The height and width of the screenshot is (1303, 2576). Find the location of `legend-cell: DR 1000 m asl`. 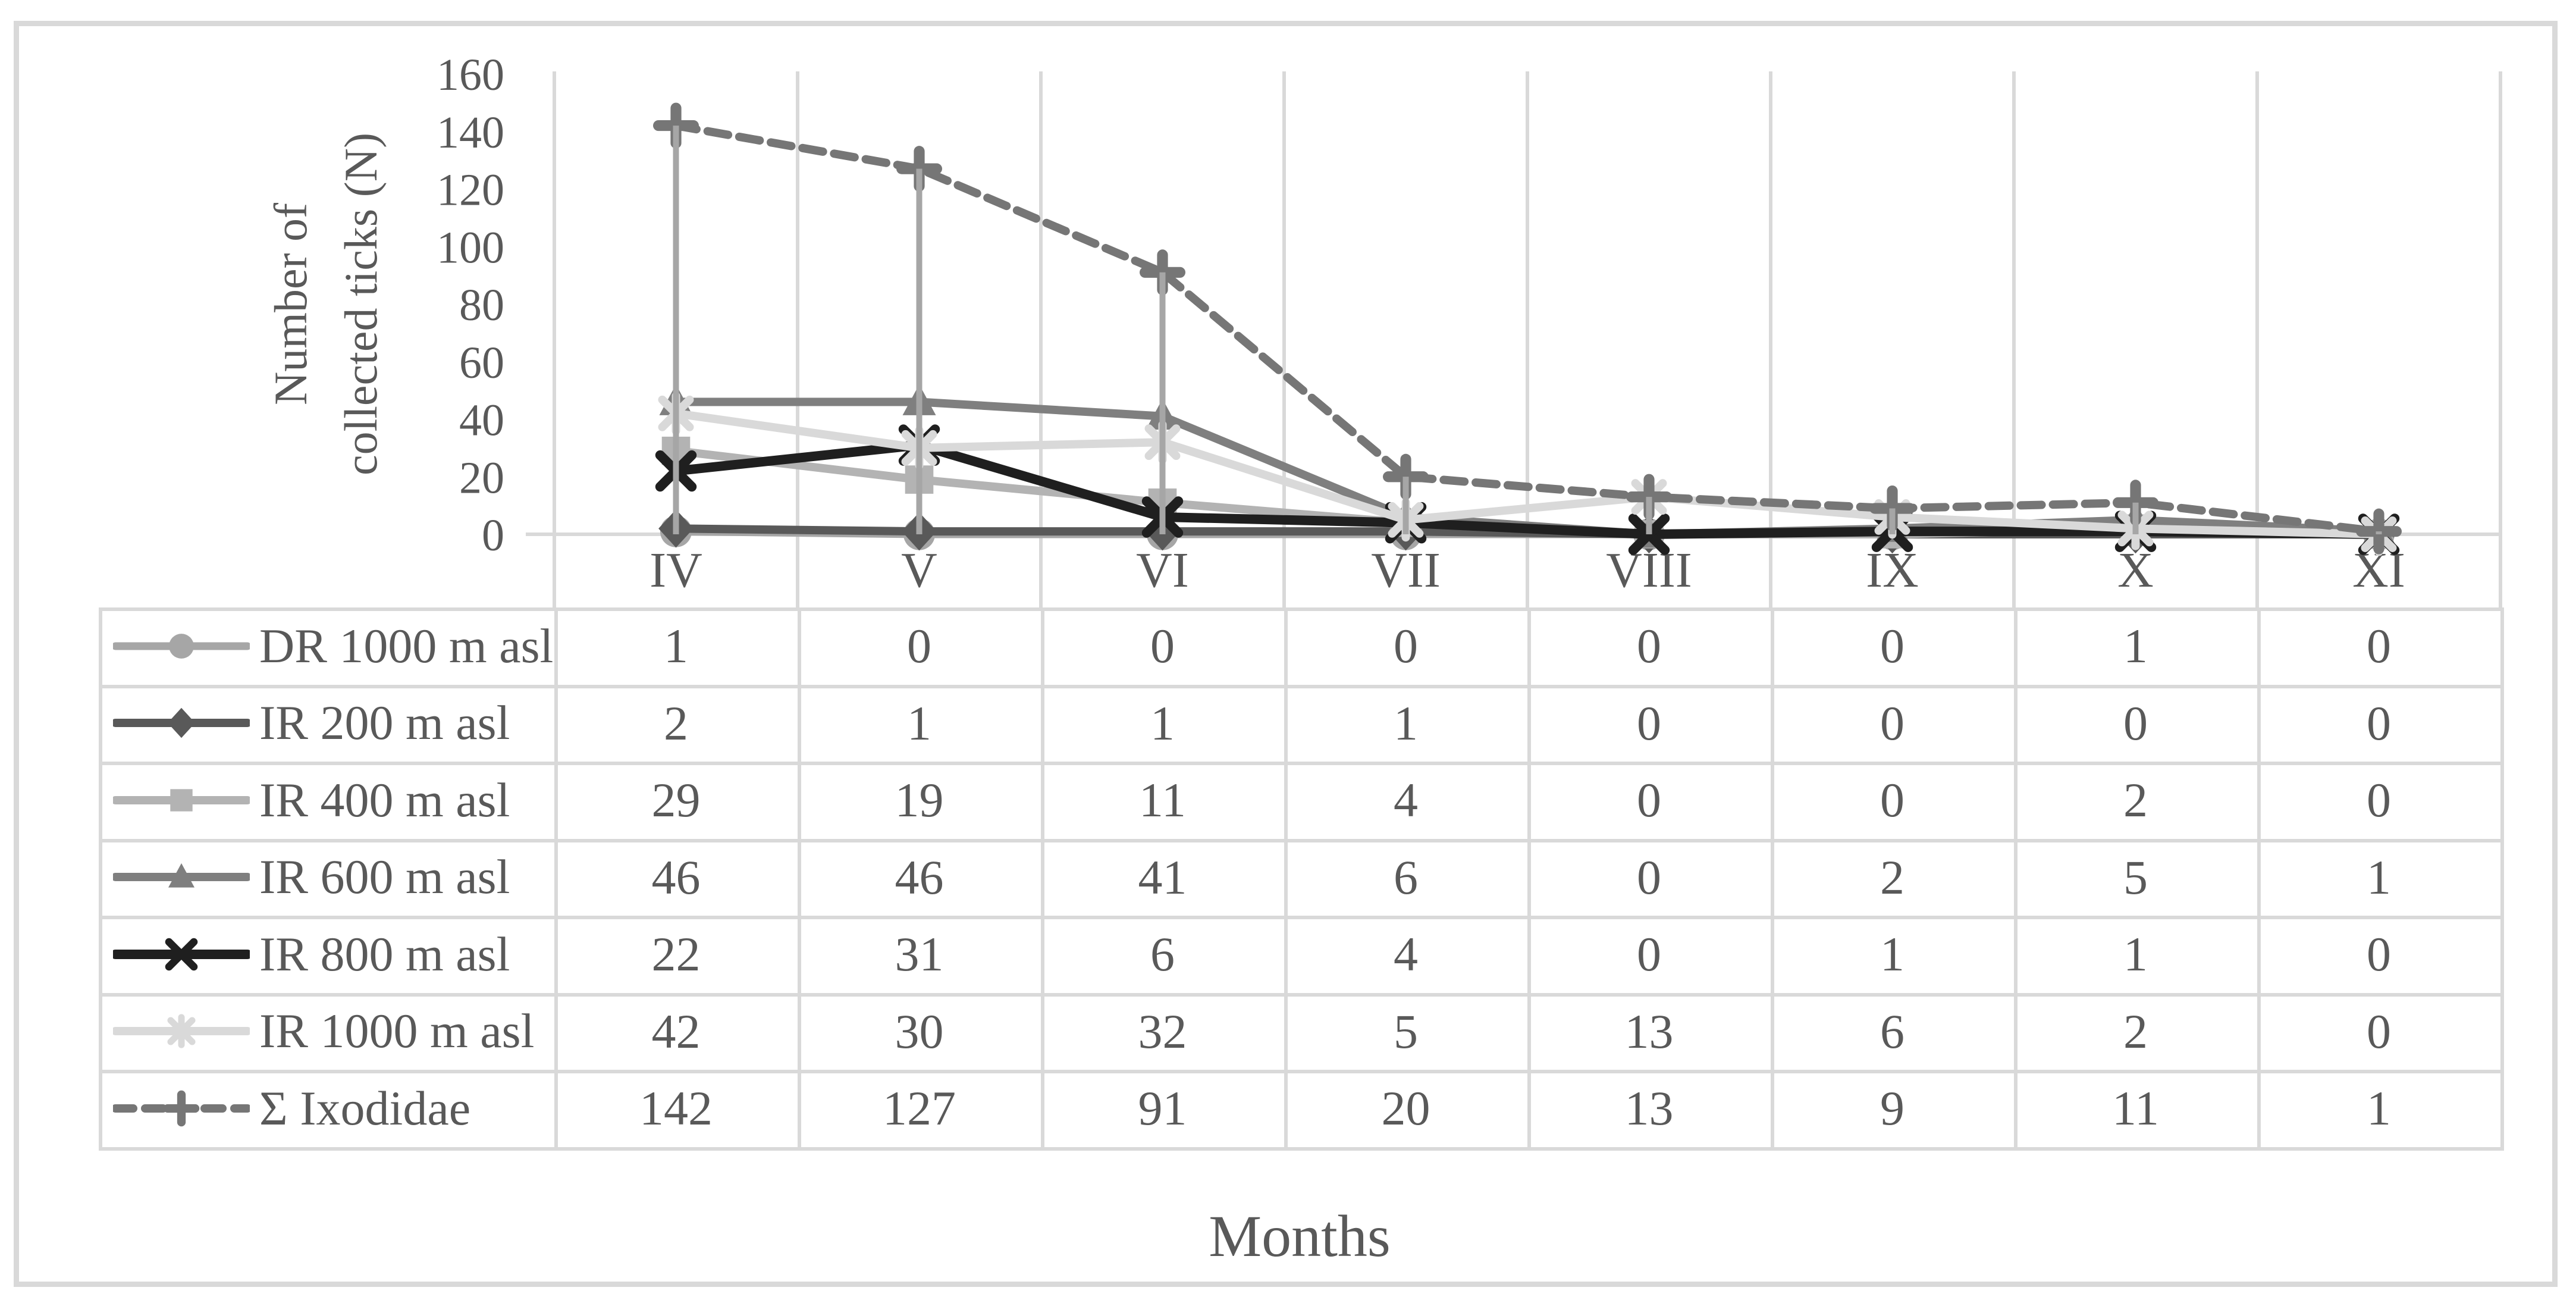

legend-cell: DR 1000 m asl is located at coordinates (326, 646).